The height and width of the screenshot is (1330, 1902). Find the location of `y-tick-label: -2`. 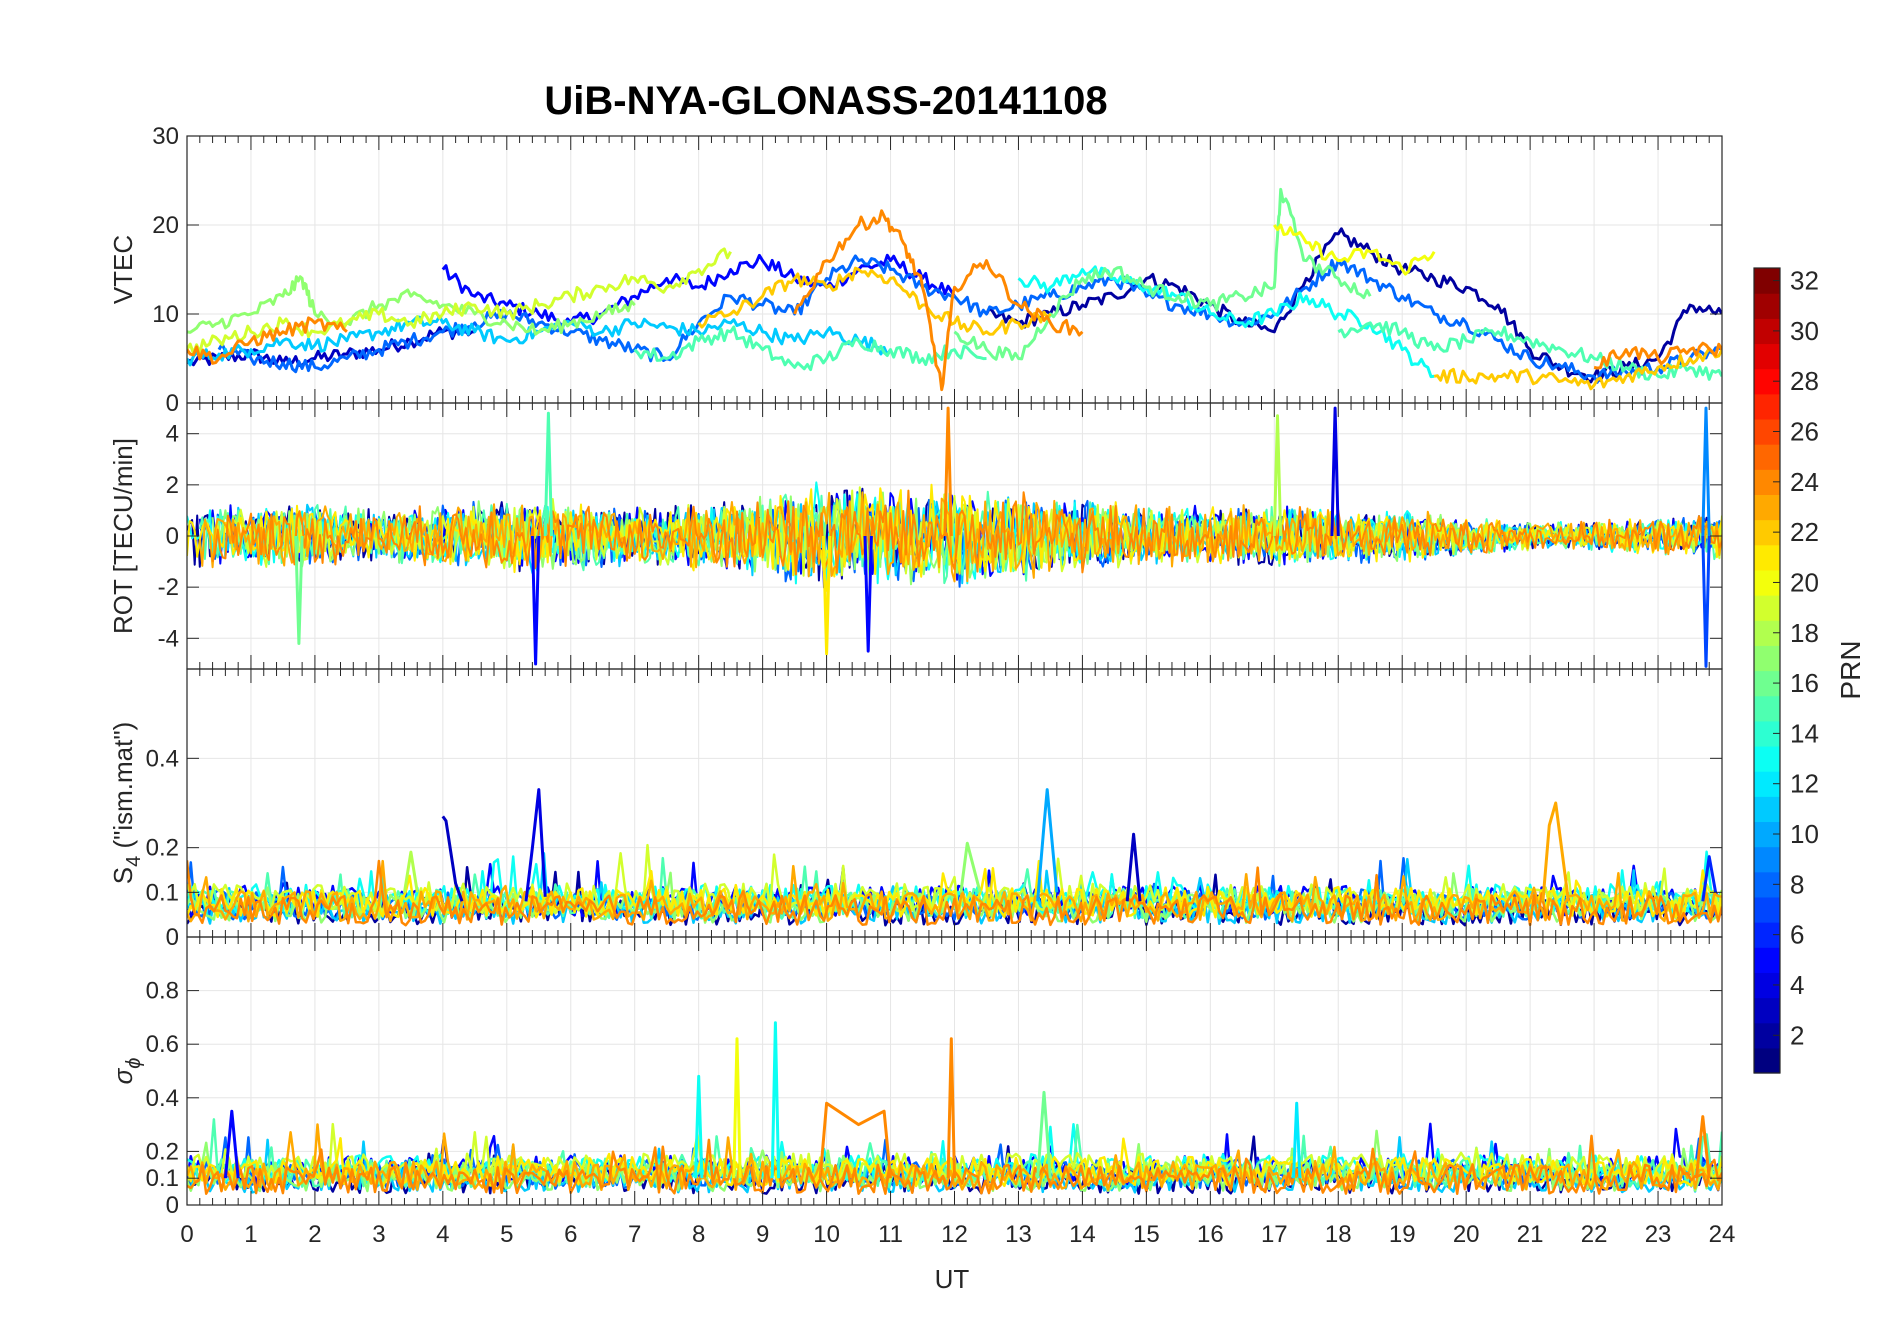

y-tick-label: -2 is located at coordinates (168, 587).